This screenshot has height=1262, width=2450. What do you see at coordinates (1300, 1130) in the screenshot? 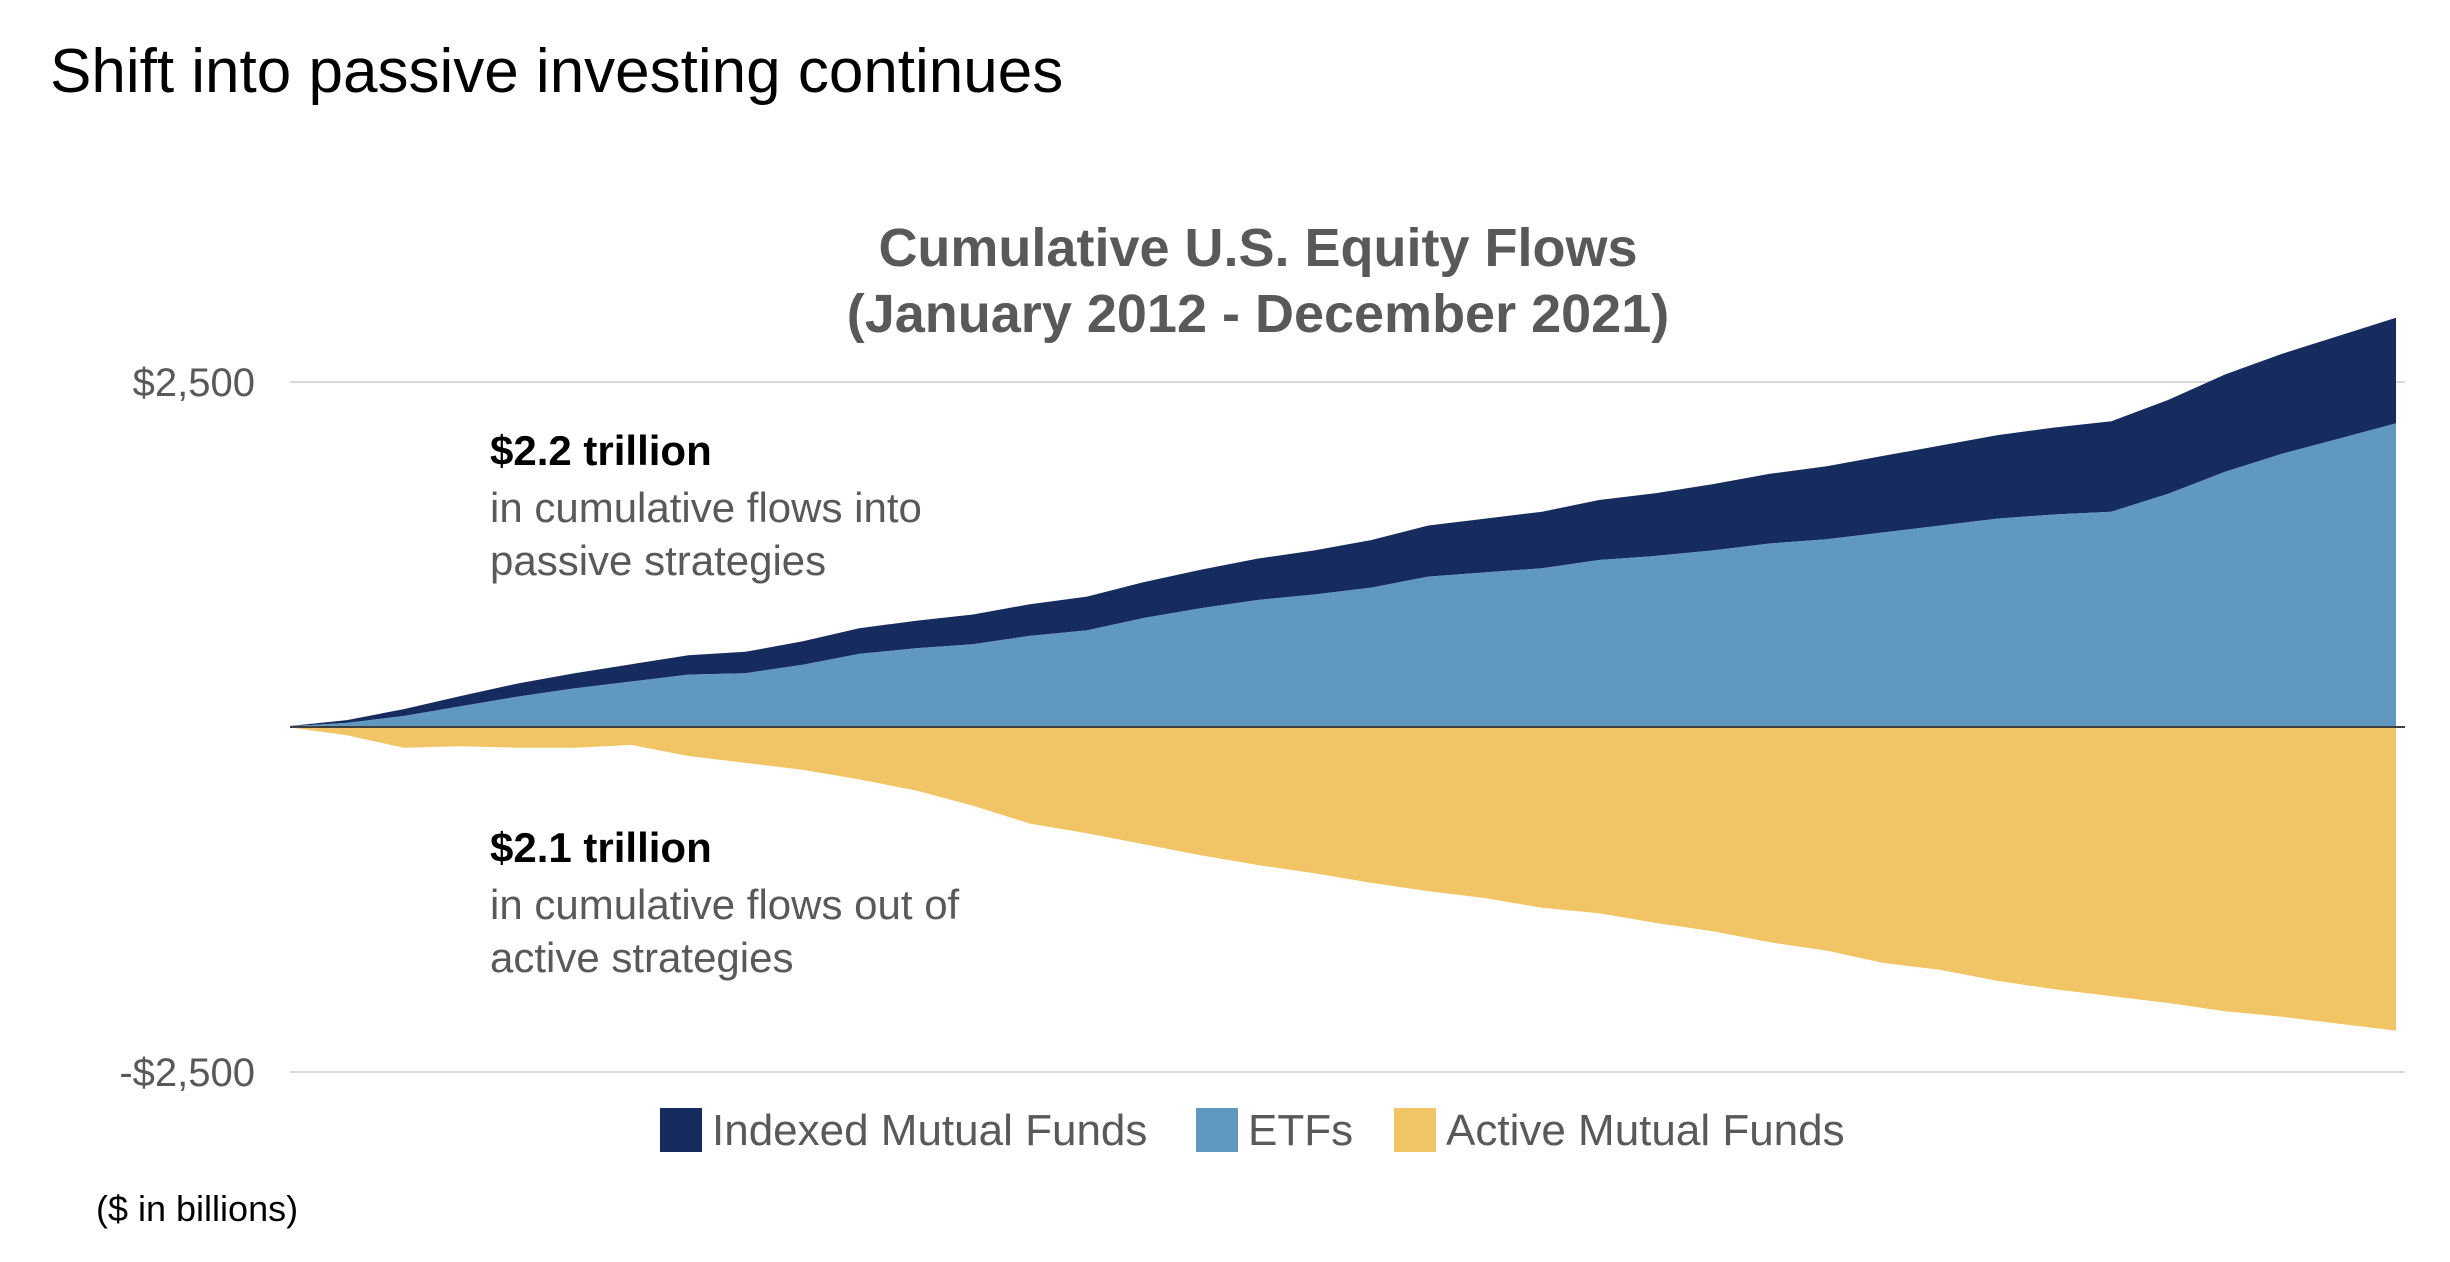
I see `legend-label: ETFs` at bounding box center [1300, 1130].